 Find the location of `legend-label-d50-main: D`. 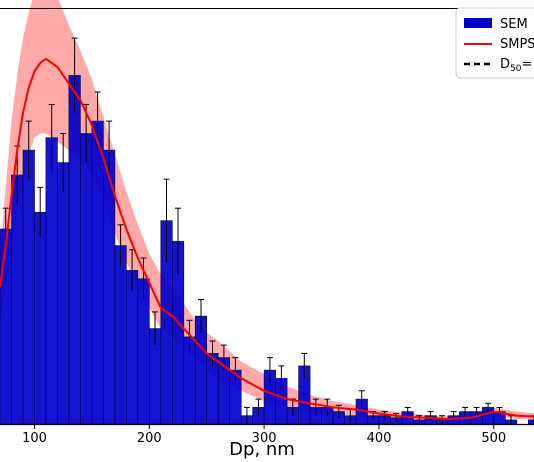

legend-label-d50-main: D is located at coordinates (505, 64).